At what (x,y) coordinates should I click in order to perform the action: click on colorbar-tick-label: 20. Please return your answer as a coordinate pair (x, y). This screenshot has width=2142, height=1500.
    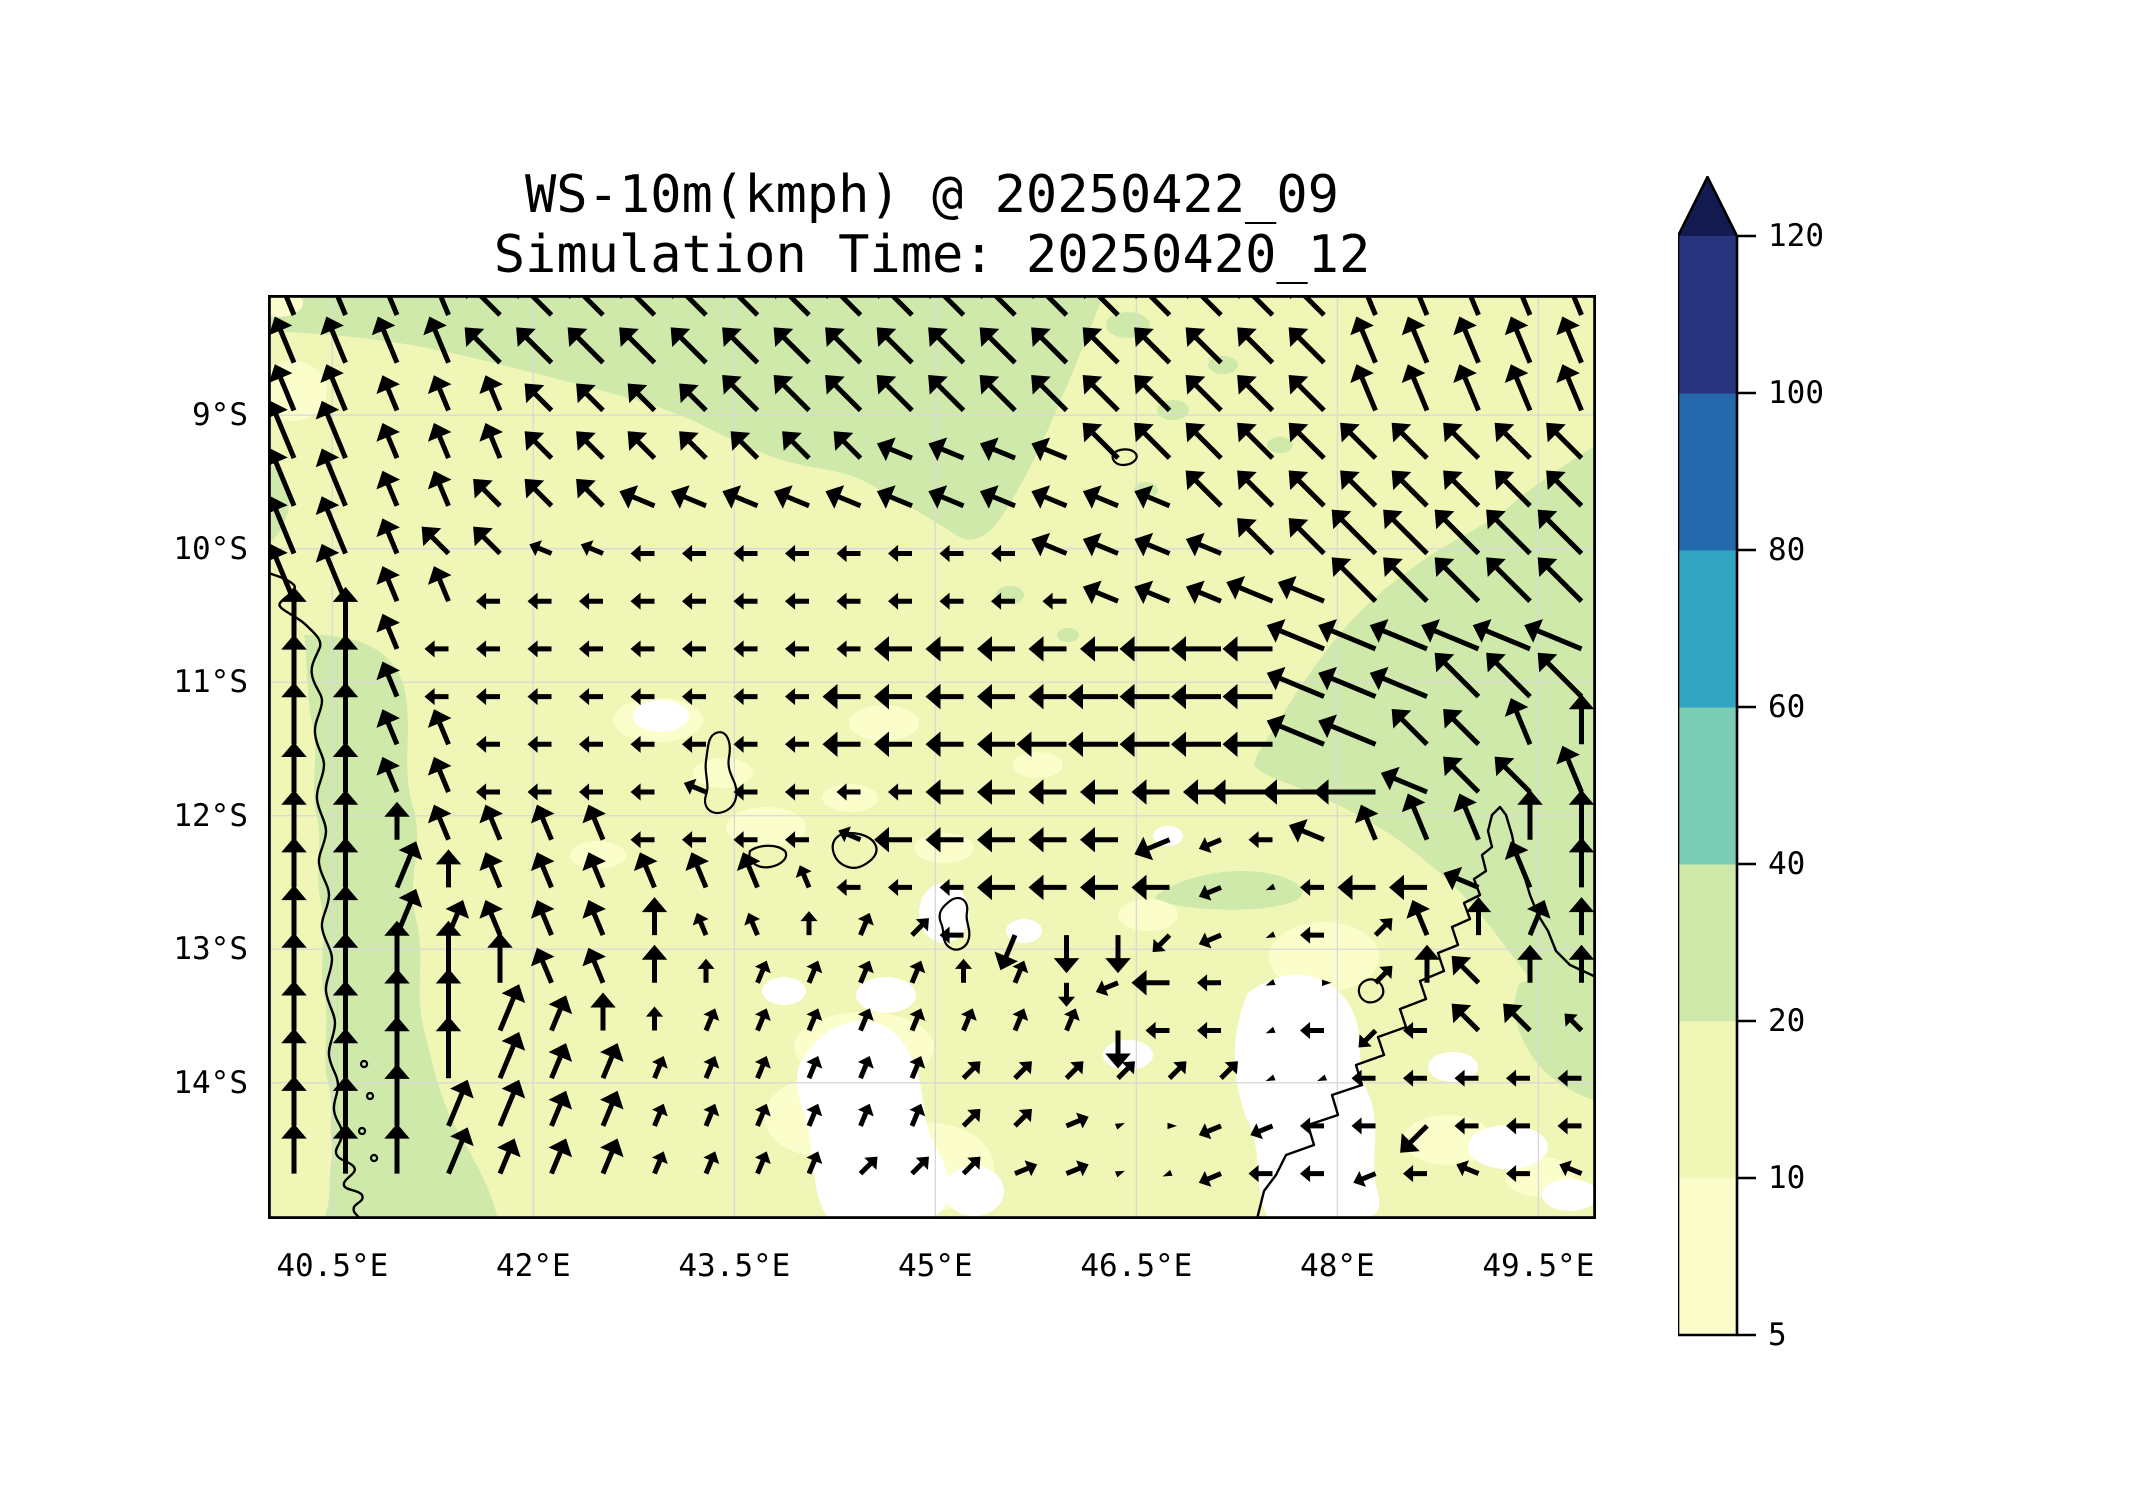
    Looking at the image, I should click on (1787, 1021).